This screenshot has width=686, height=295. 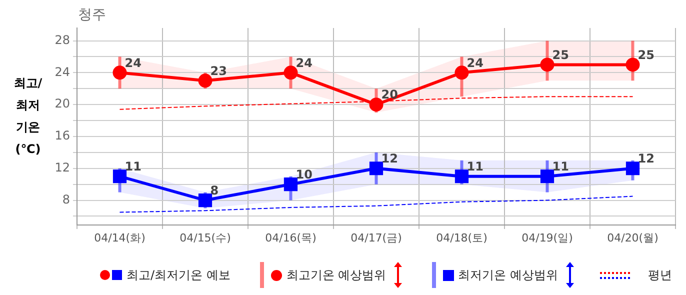 I want to click on x-tick-label: 04/18(토), so click(x=462, y=237).